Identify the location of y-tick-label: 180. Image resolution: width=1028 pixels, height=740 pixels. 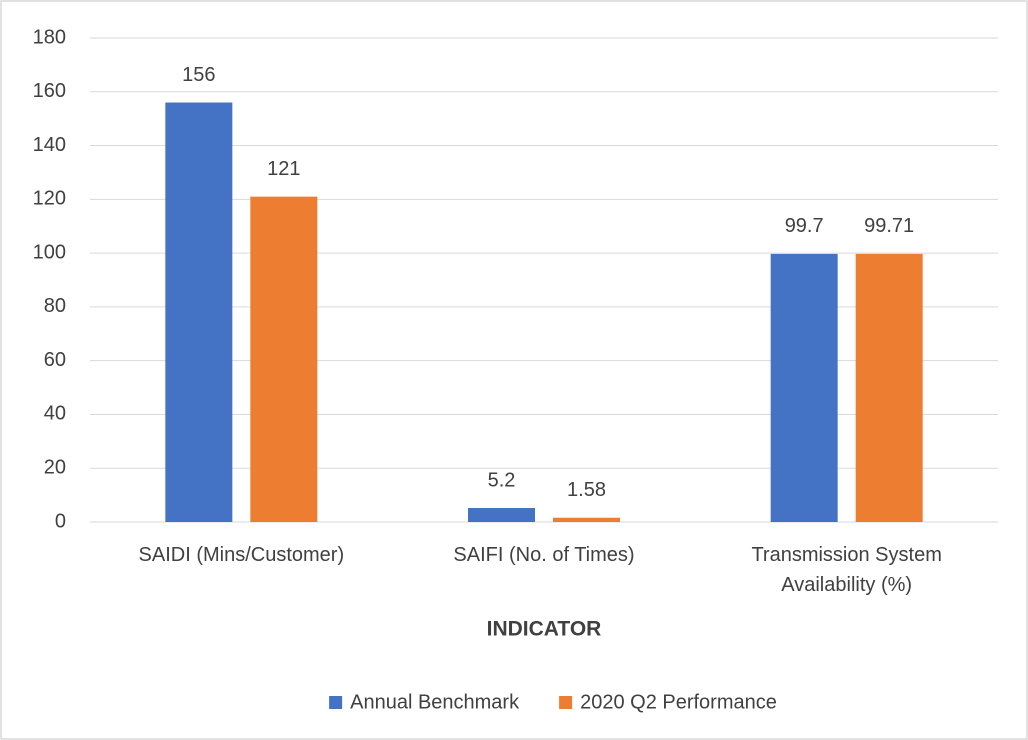
(49, 37).